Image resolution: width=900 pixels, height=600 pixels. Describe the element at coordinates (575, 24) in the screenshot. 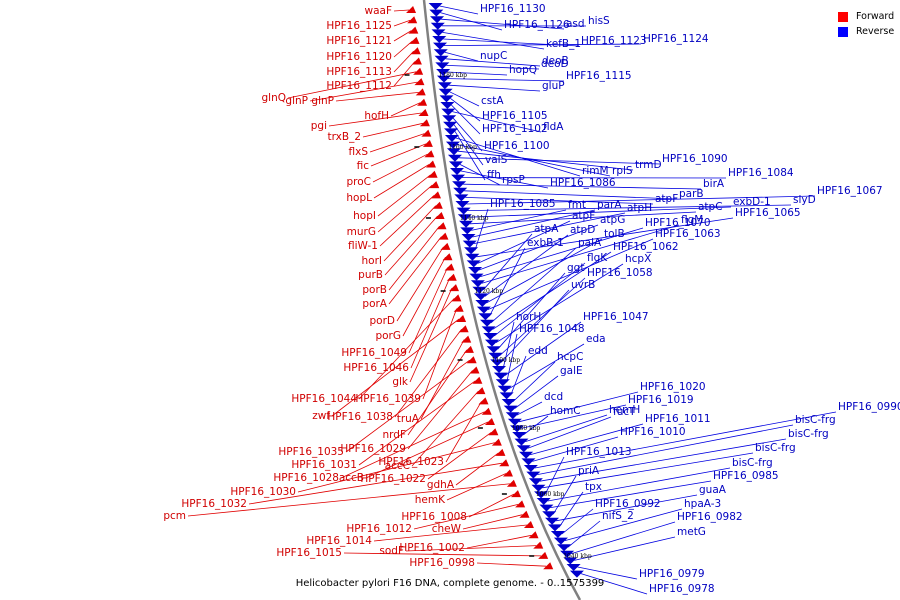

I see `reverse-gene-label: asd` at that location.